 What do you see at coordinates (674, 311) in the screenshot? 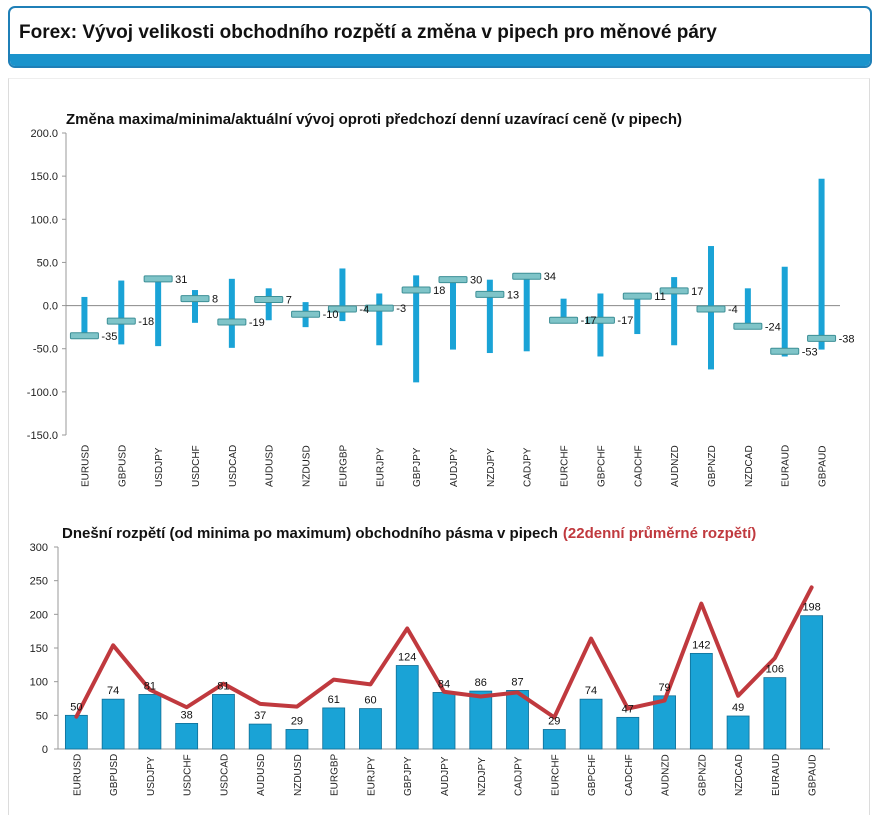
I see `range-bar-audnzd` at bounding box center [674, 311].